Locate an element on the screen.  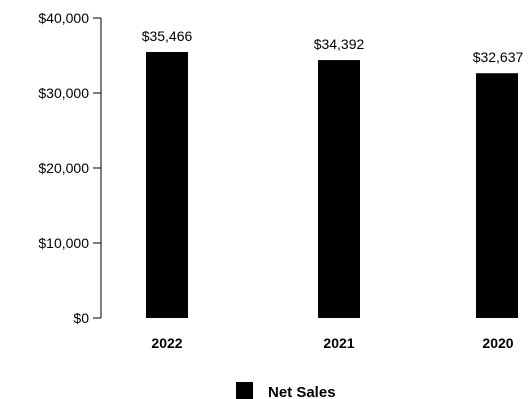
y-tick-label: $10,000 is located at coordinates (63, 243).